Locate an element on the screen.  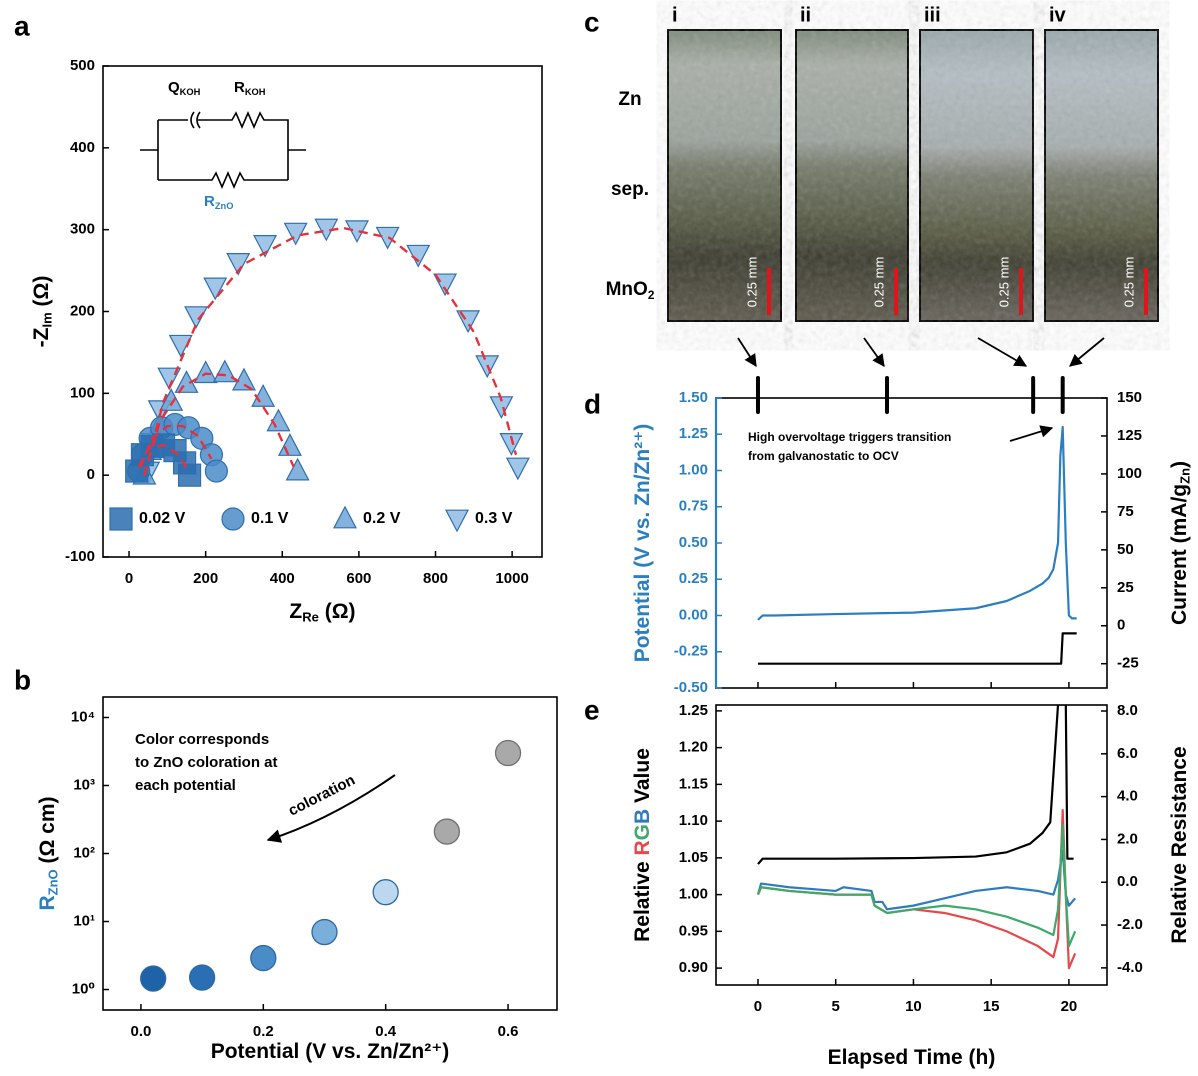
image-label: ii is located at coordinates (805, 15).